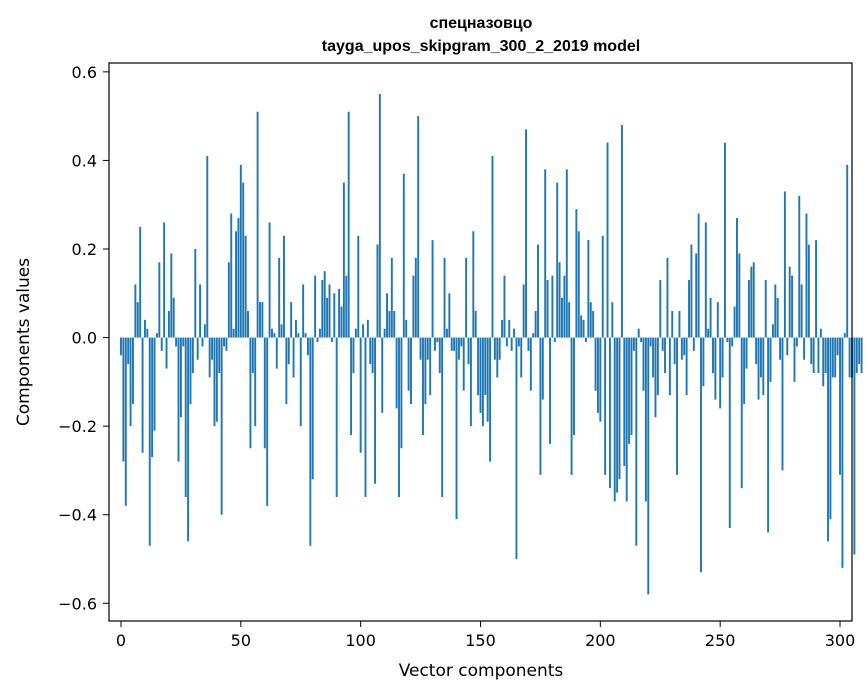  What do you see at coordinates (77, 603) in the screenshot?
I see `y-tick-label: −0.6` at bounding box center [77, 603].